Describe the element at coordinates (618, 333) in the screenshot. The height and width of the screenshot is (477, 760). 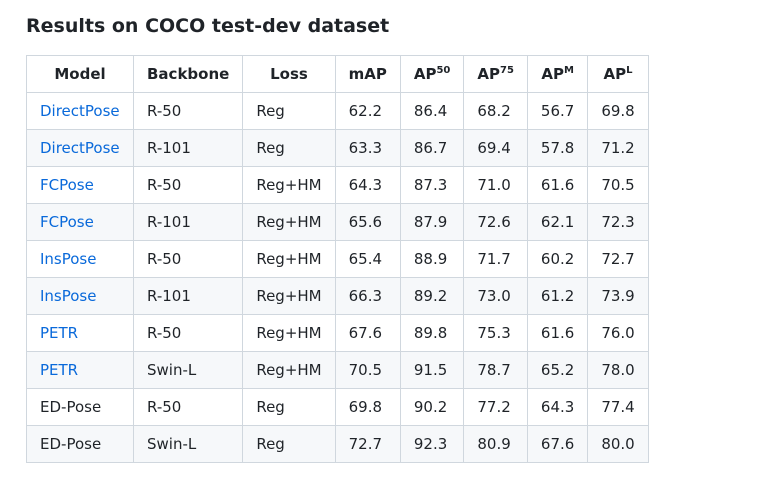
I see `apl-cell: 76.0` at that location.